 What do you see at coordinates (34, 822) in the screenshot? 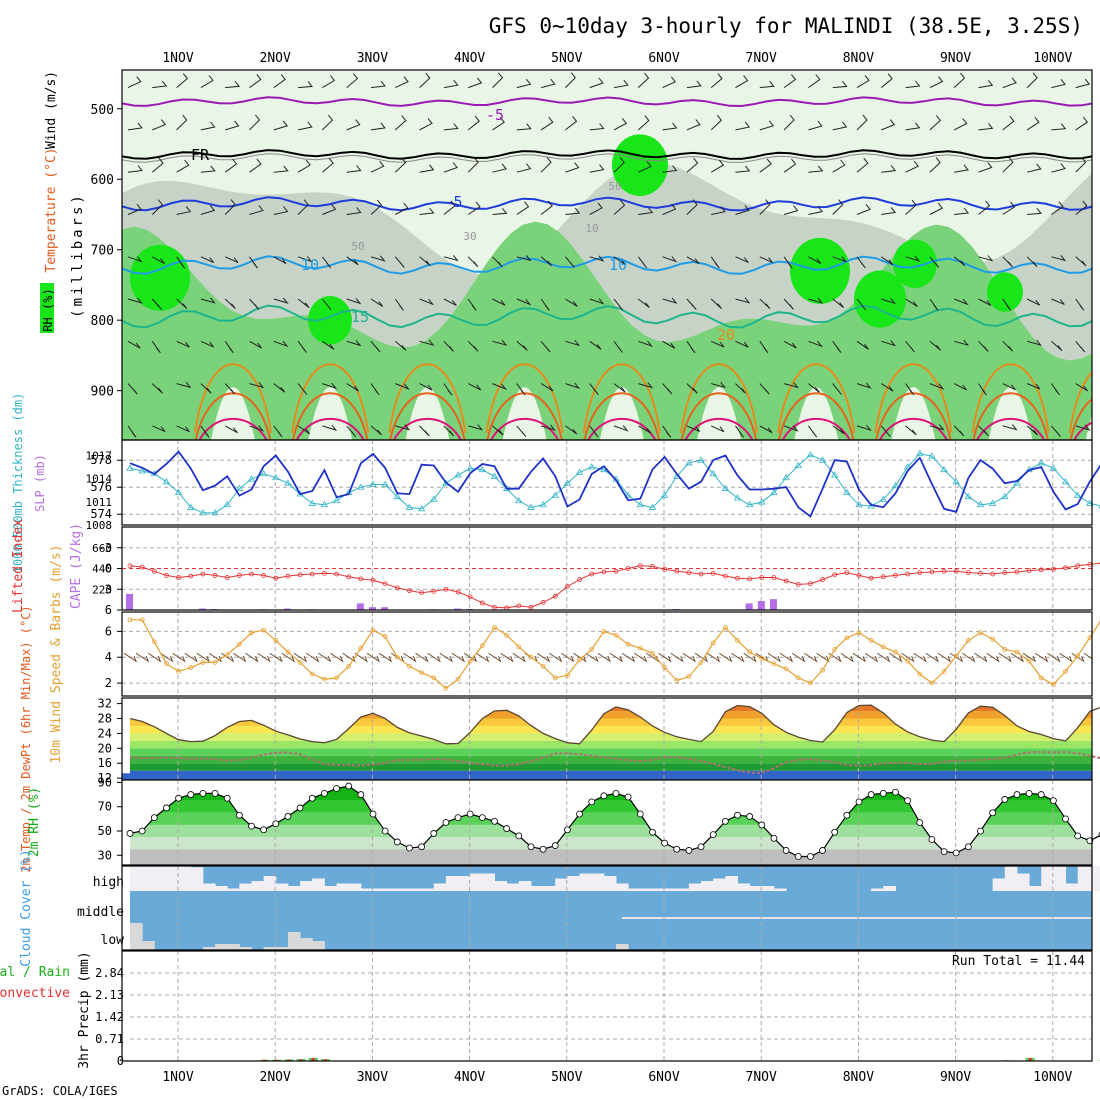
I see `panel-axis-label: 2m RH (%)` at bounding box center [34, 822].